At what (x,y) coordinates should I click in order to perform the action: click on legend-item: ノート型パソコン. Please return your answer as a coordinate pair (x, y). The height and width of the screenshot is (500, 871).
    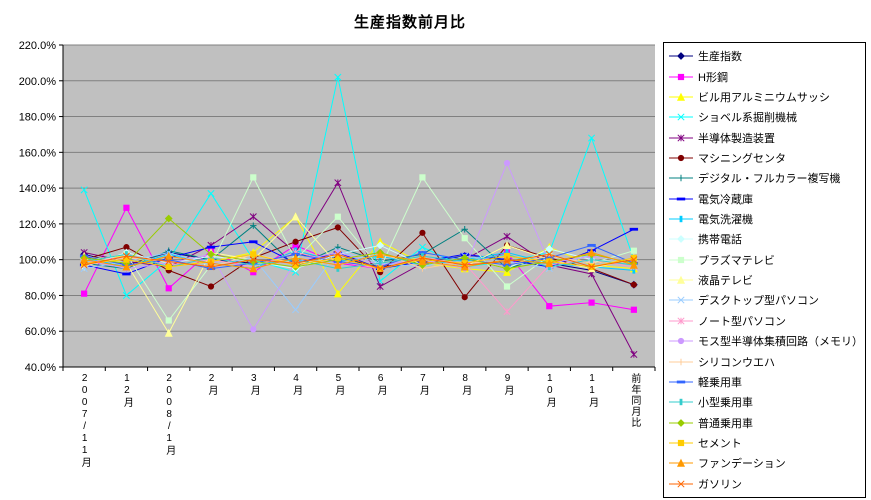
    Looking at the image, I should click on (765, 320).